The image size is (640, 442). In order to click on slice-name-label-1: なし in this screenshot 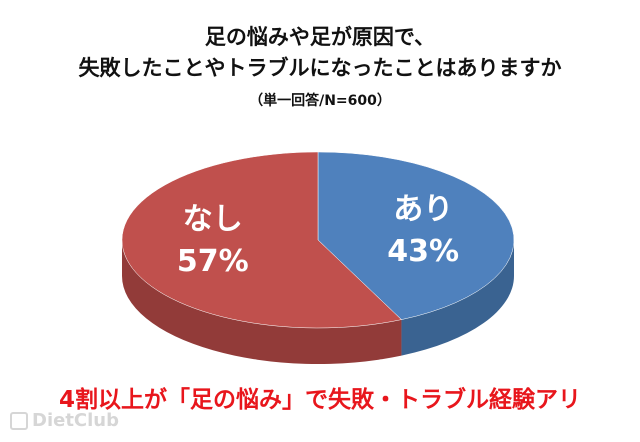, I will do `click(213, 219)`.